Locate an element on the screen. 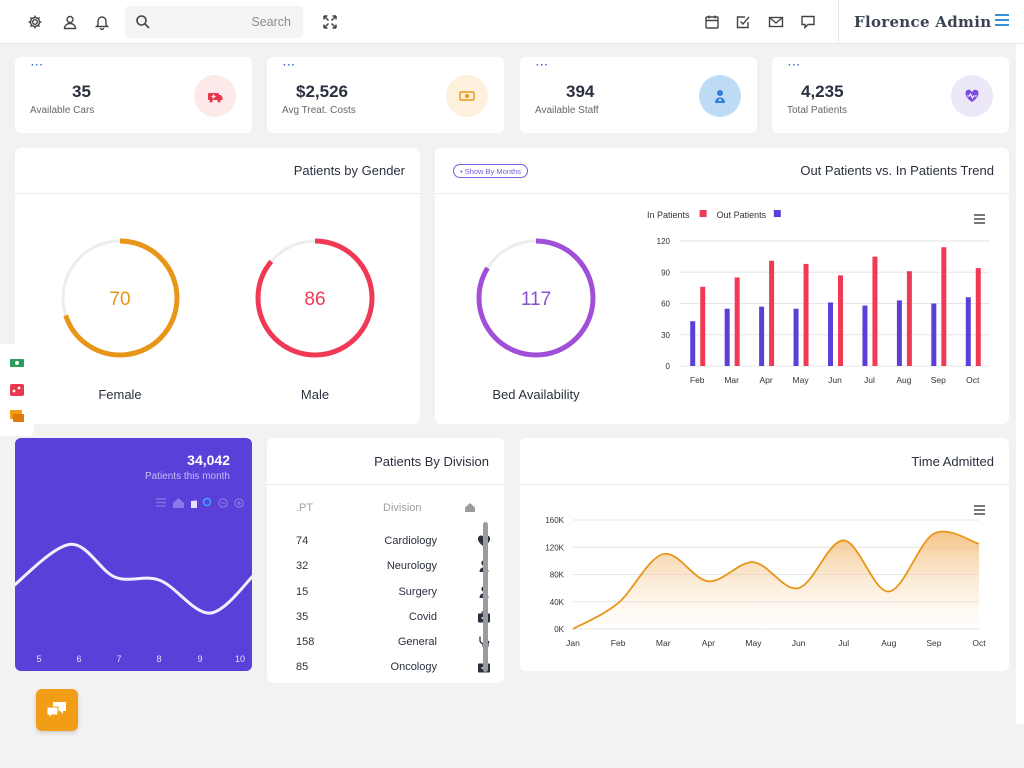 The width and height of the screenshot is (1024, 768). female-donut-value: 70 is located at coordinates (119, 299).